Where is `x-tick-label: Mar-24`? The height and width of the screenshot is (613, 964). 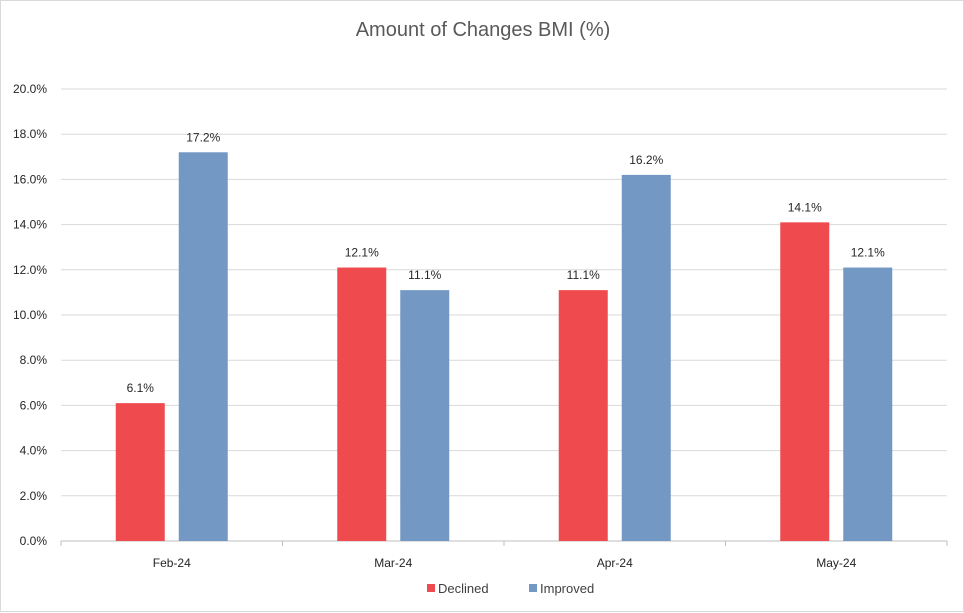 x-tick-label: Mar-24 is located at coordinates (393, 563).